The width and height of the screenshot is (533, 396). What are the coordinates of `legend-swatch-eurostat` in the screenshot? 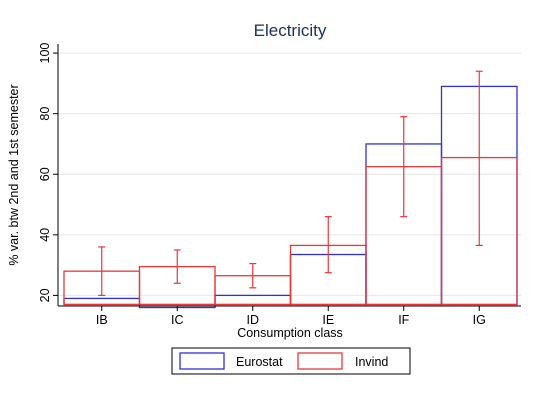 It's located at (202, 361).